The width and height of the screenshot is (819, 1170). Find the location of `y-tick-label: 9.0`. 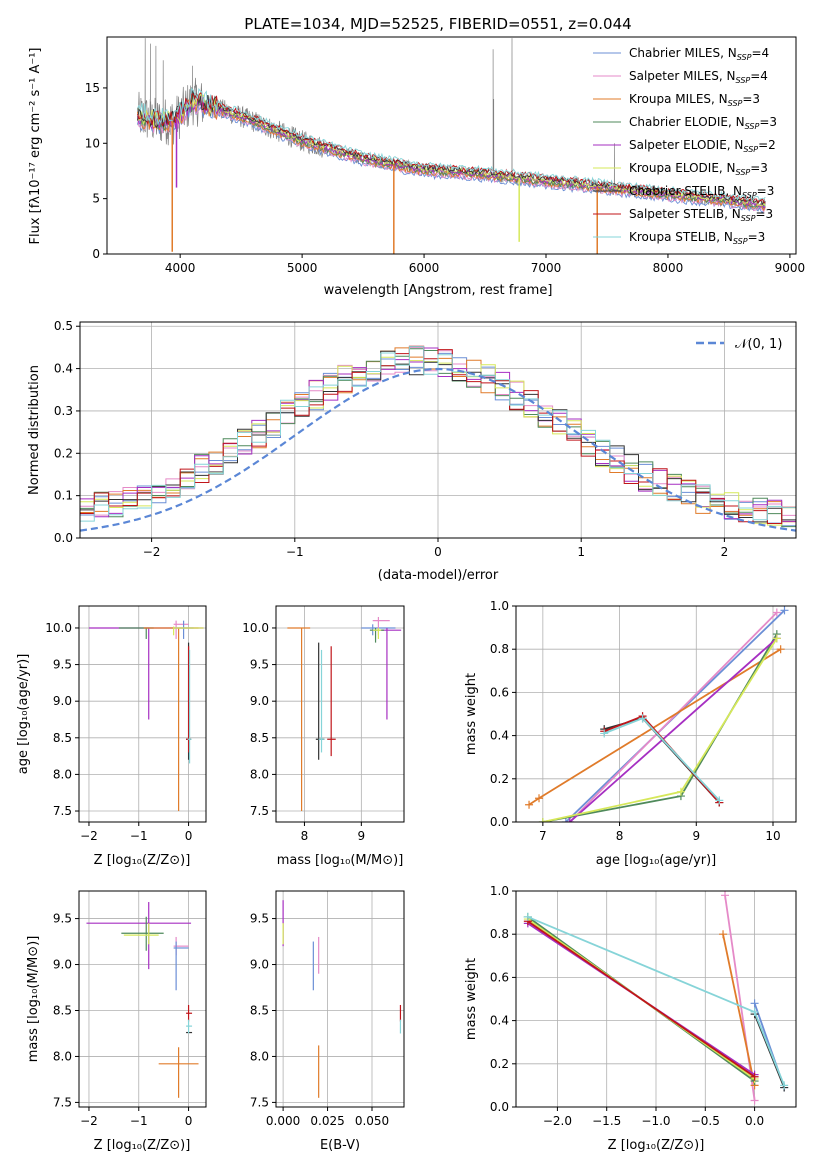

y-tick-label: 9.0 is located at coordinates (259, 701).